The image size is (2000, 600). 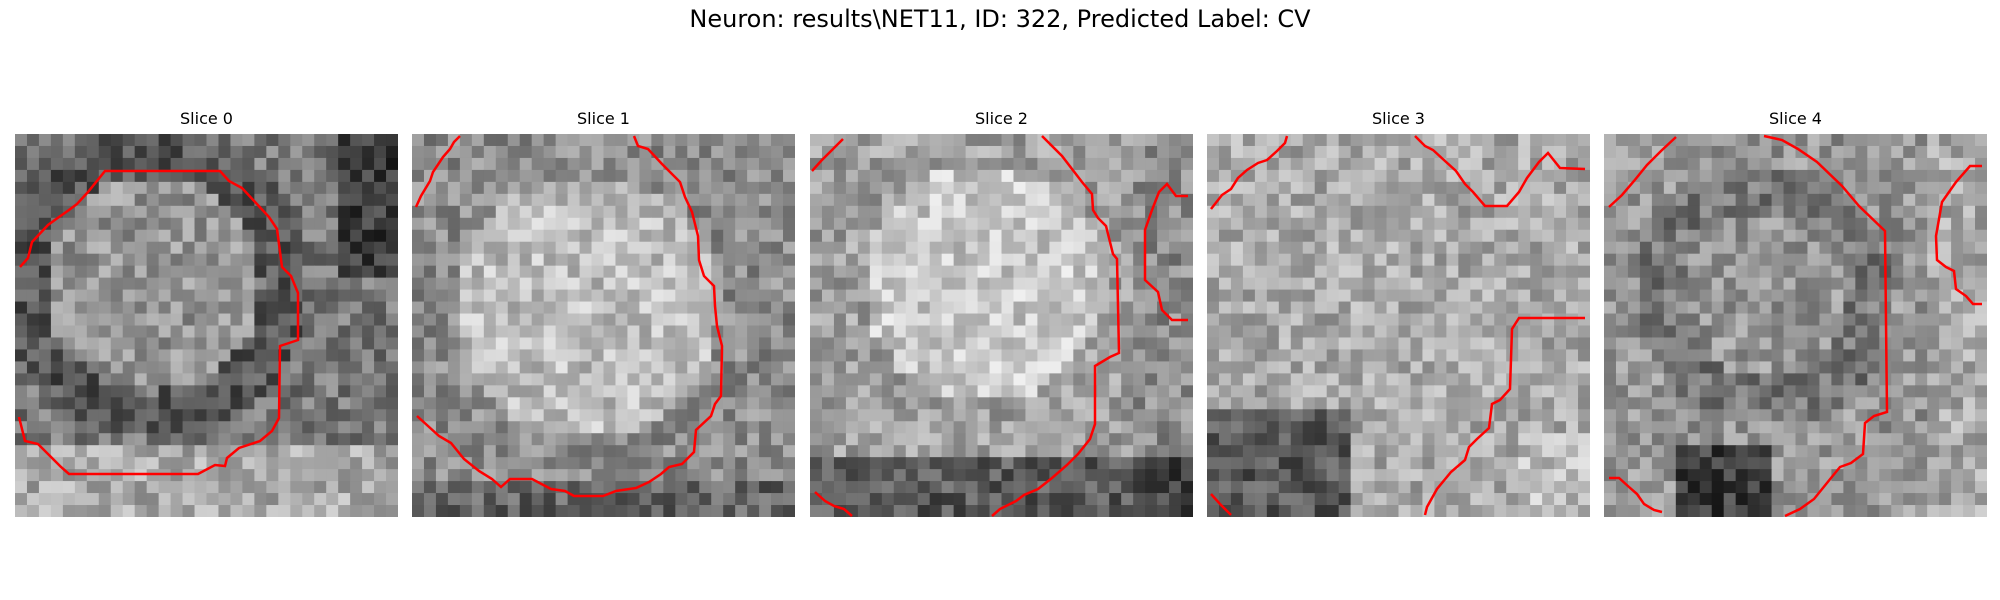 I want to click on slice-panel-3: Slice 3, so click(x=1398, y=312).